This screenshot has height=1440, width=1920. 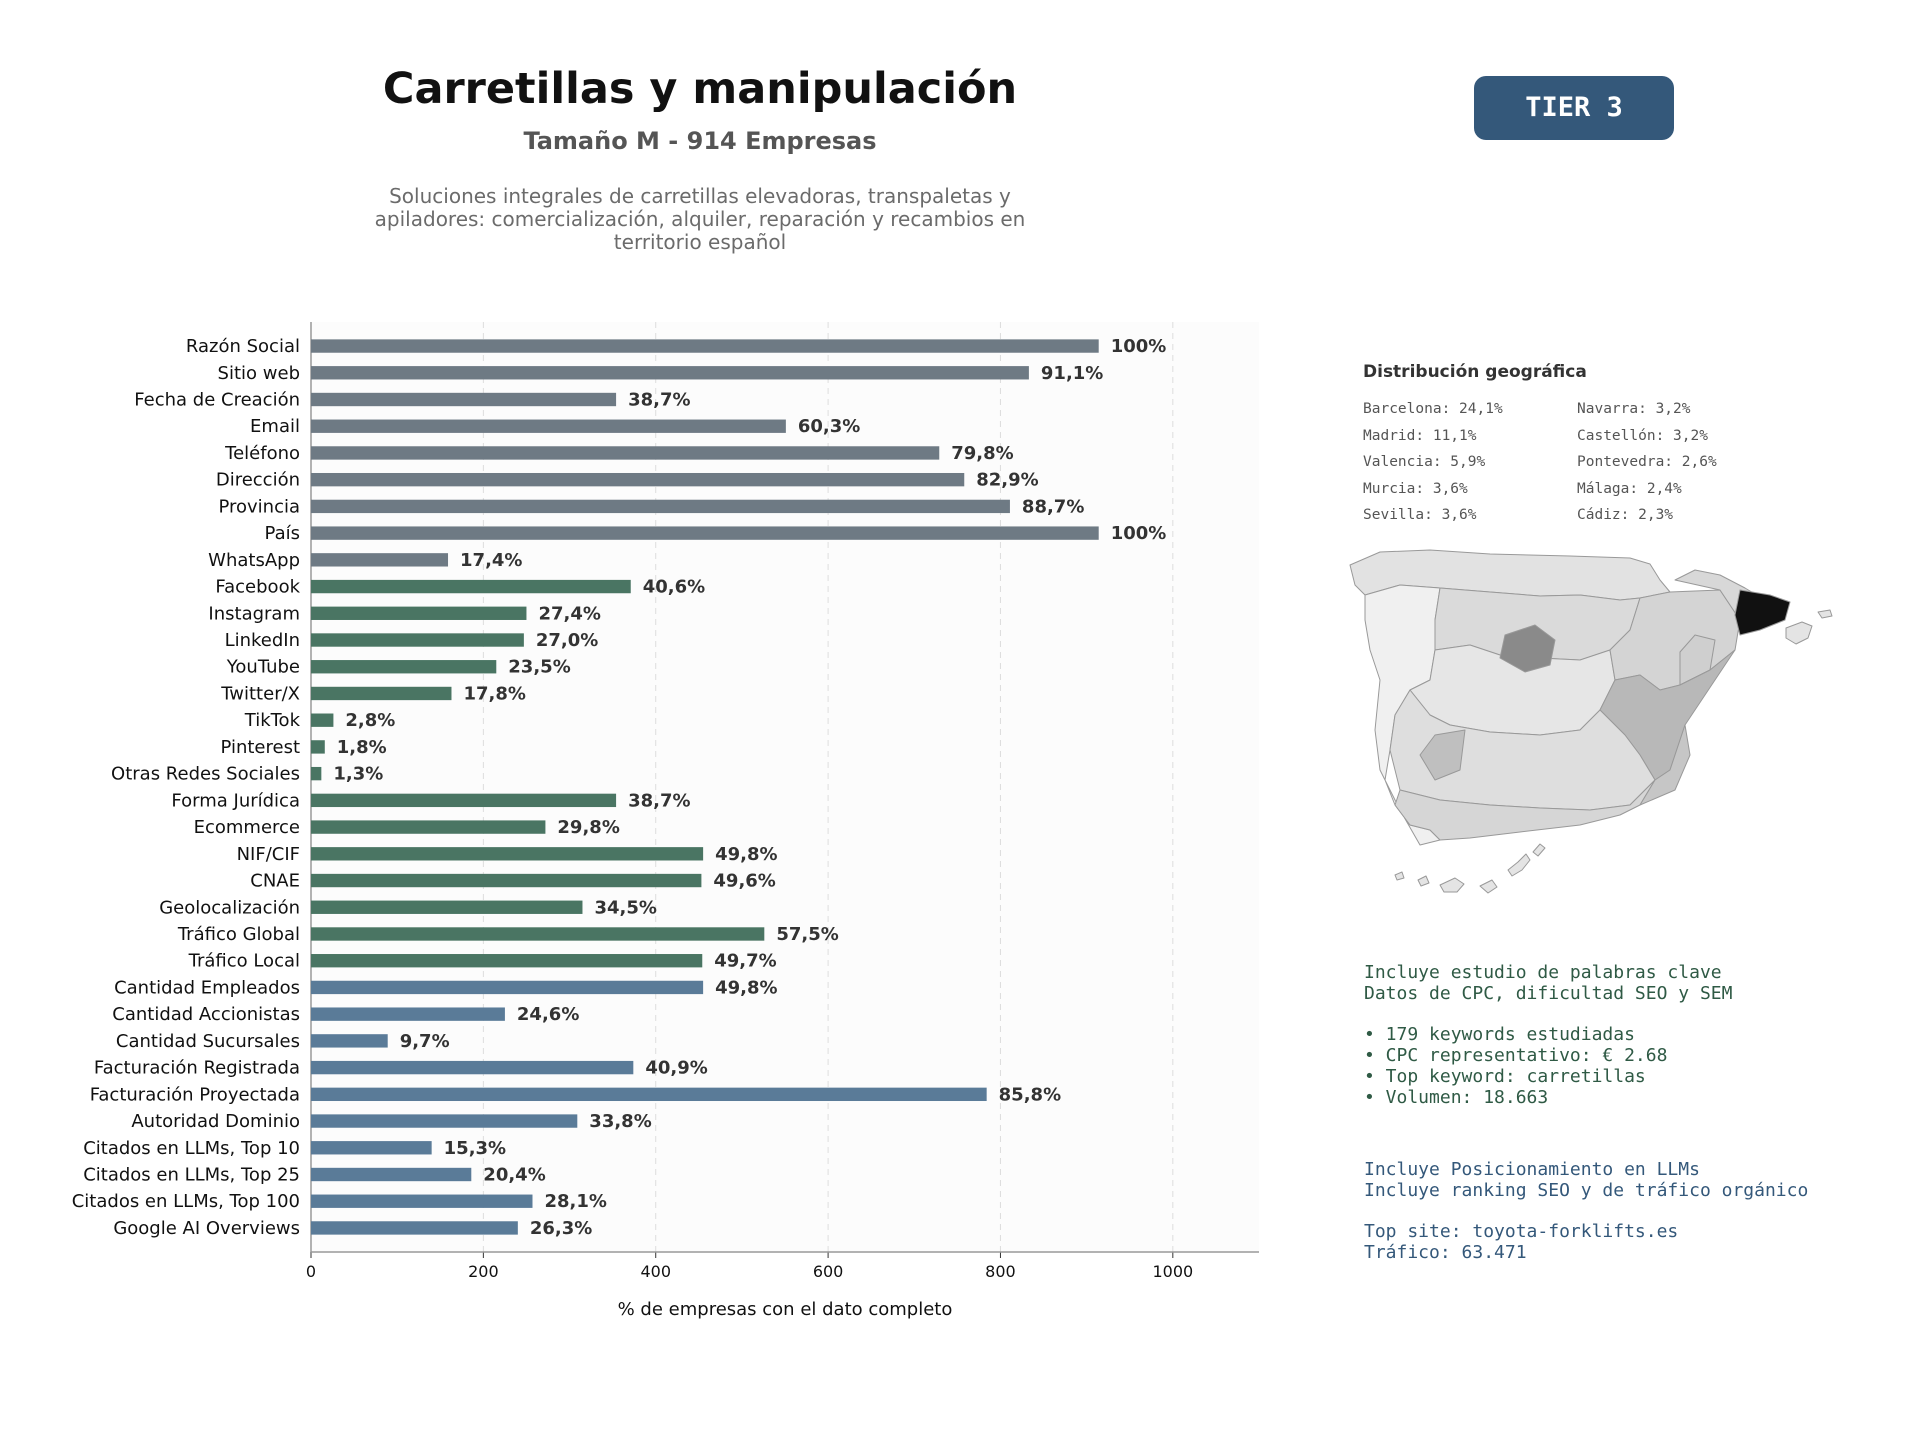 What do you see at coordinates (514, 1175) in the screenshot?
I see `value-label: 20,4%` at bounding box center [514, 1175].